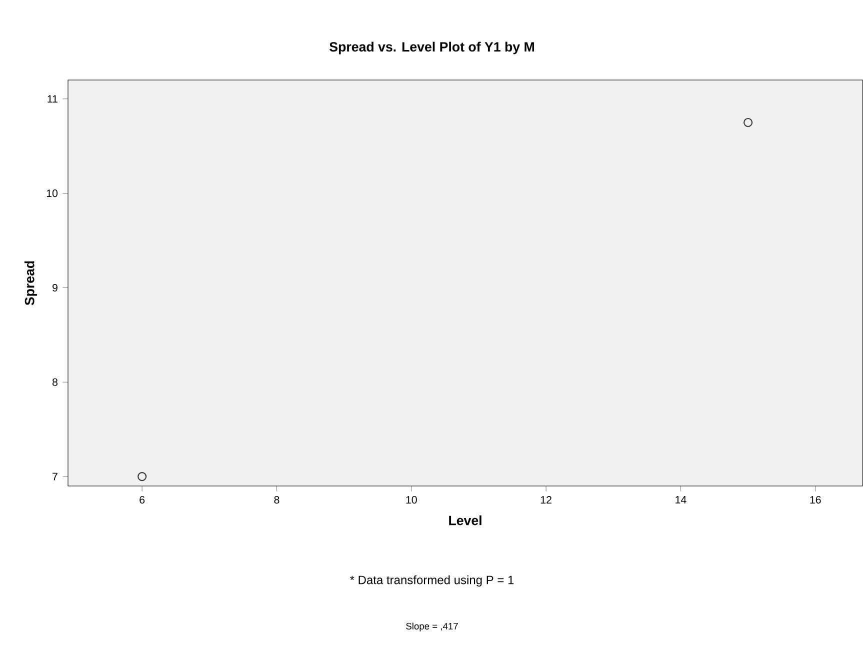 The width and height of the screenshot is (863, 662). Describe the element at coordinates (432, 627) in the screenshot. I see `text: Slope = ,417` at that location.